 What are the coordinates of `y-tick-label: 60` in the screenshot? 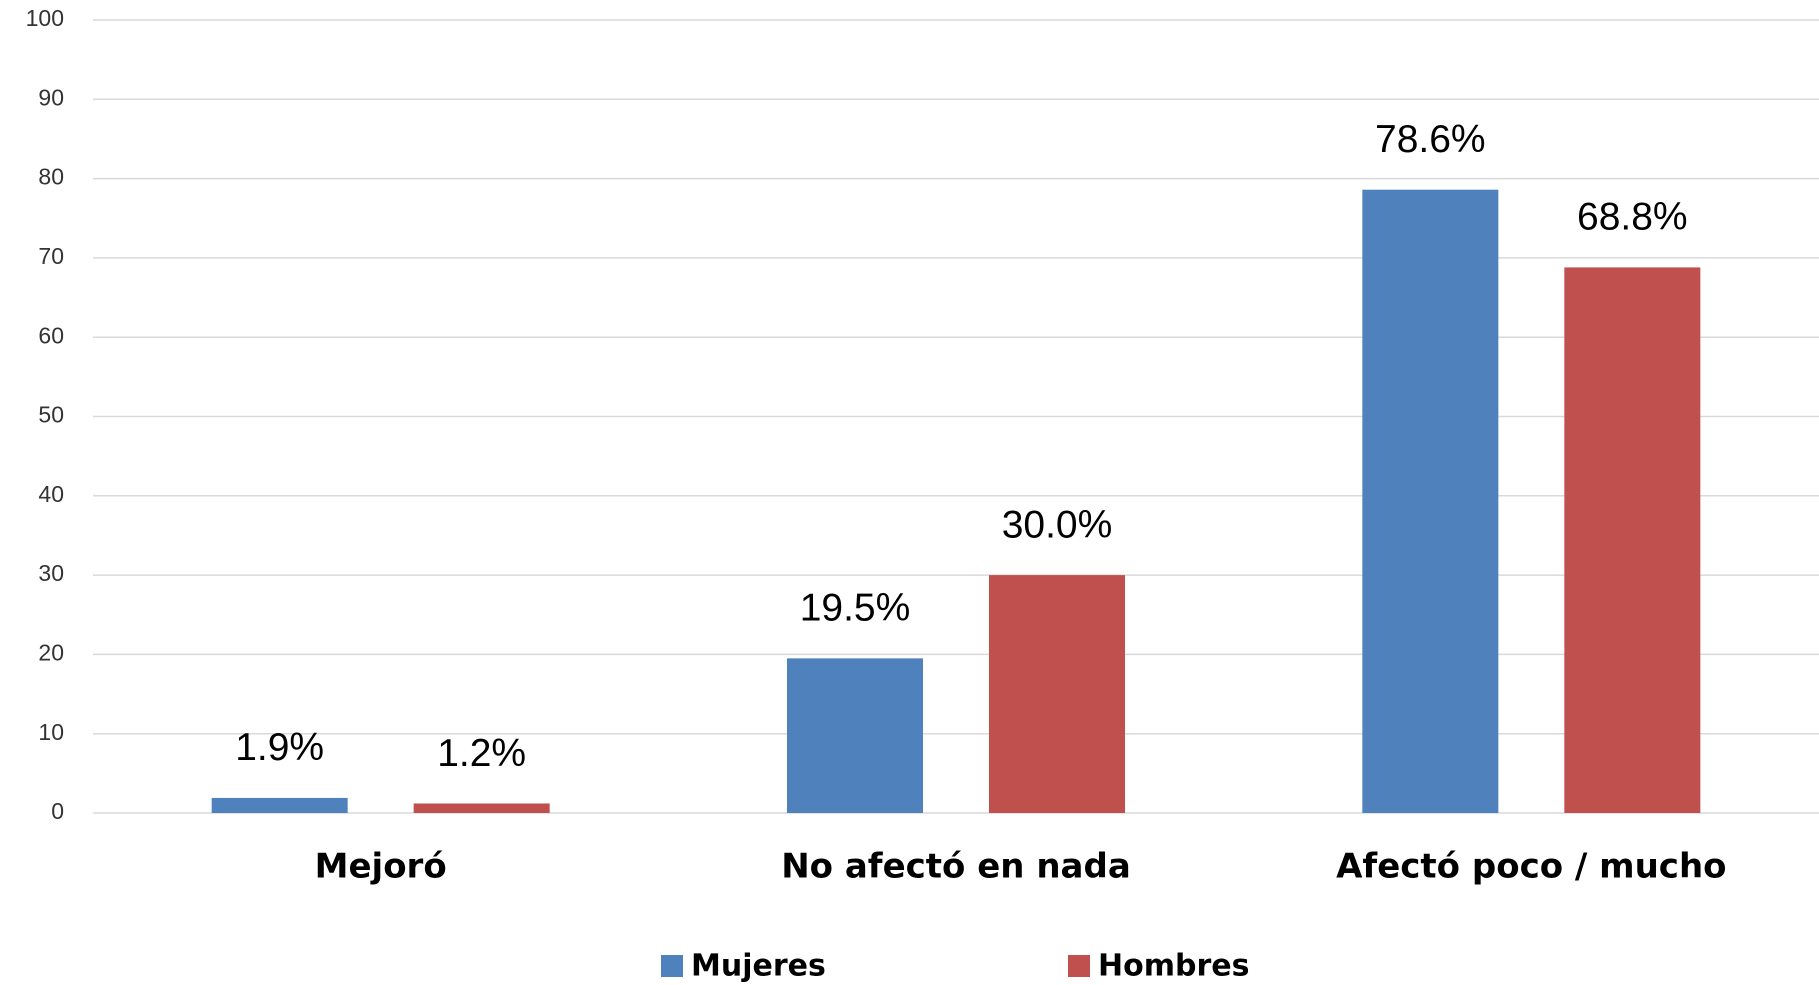 It's located at (51, 335).